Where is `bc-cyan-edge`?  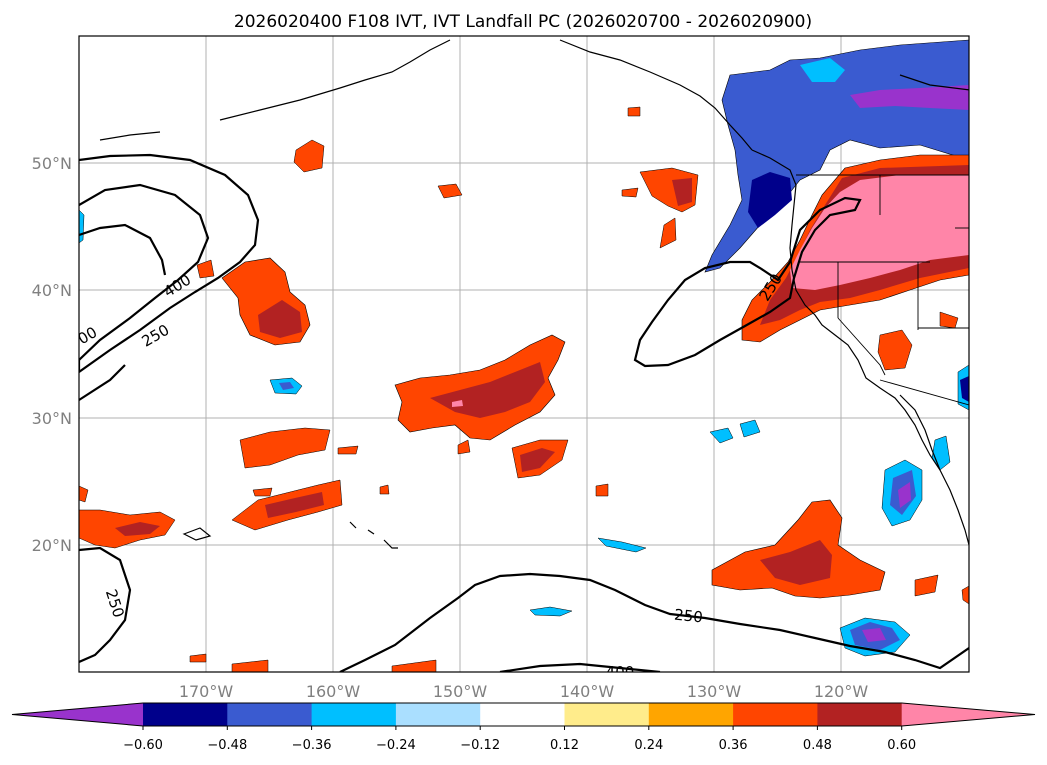
bc-cyan-edge is located at coordinates (822, 70).